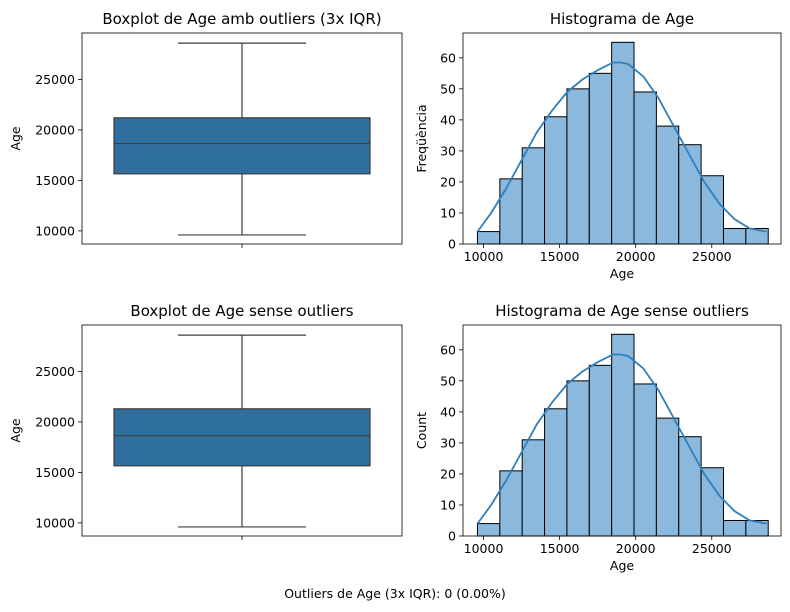  I want to click on chart-title: Histograma de Age sense outliers, so click(622, 311).